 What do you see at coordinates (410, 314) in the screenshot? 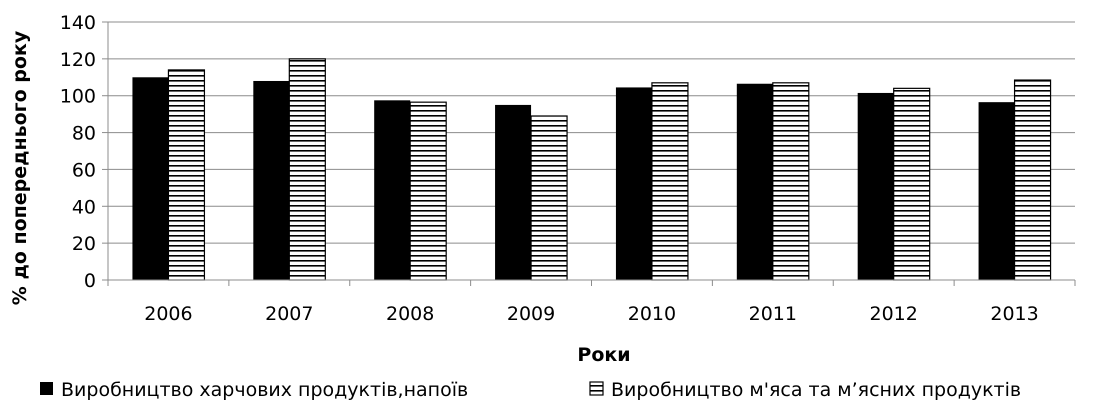
I see `x-tick-label: 2008` at bounding box center [410, 314].